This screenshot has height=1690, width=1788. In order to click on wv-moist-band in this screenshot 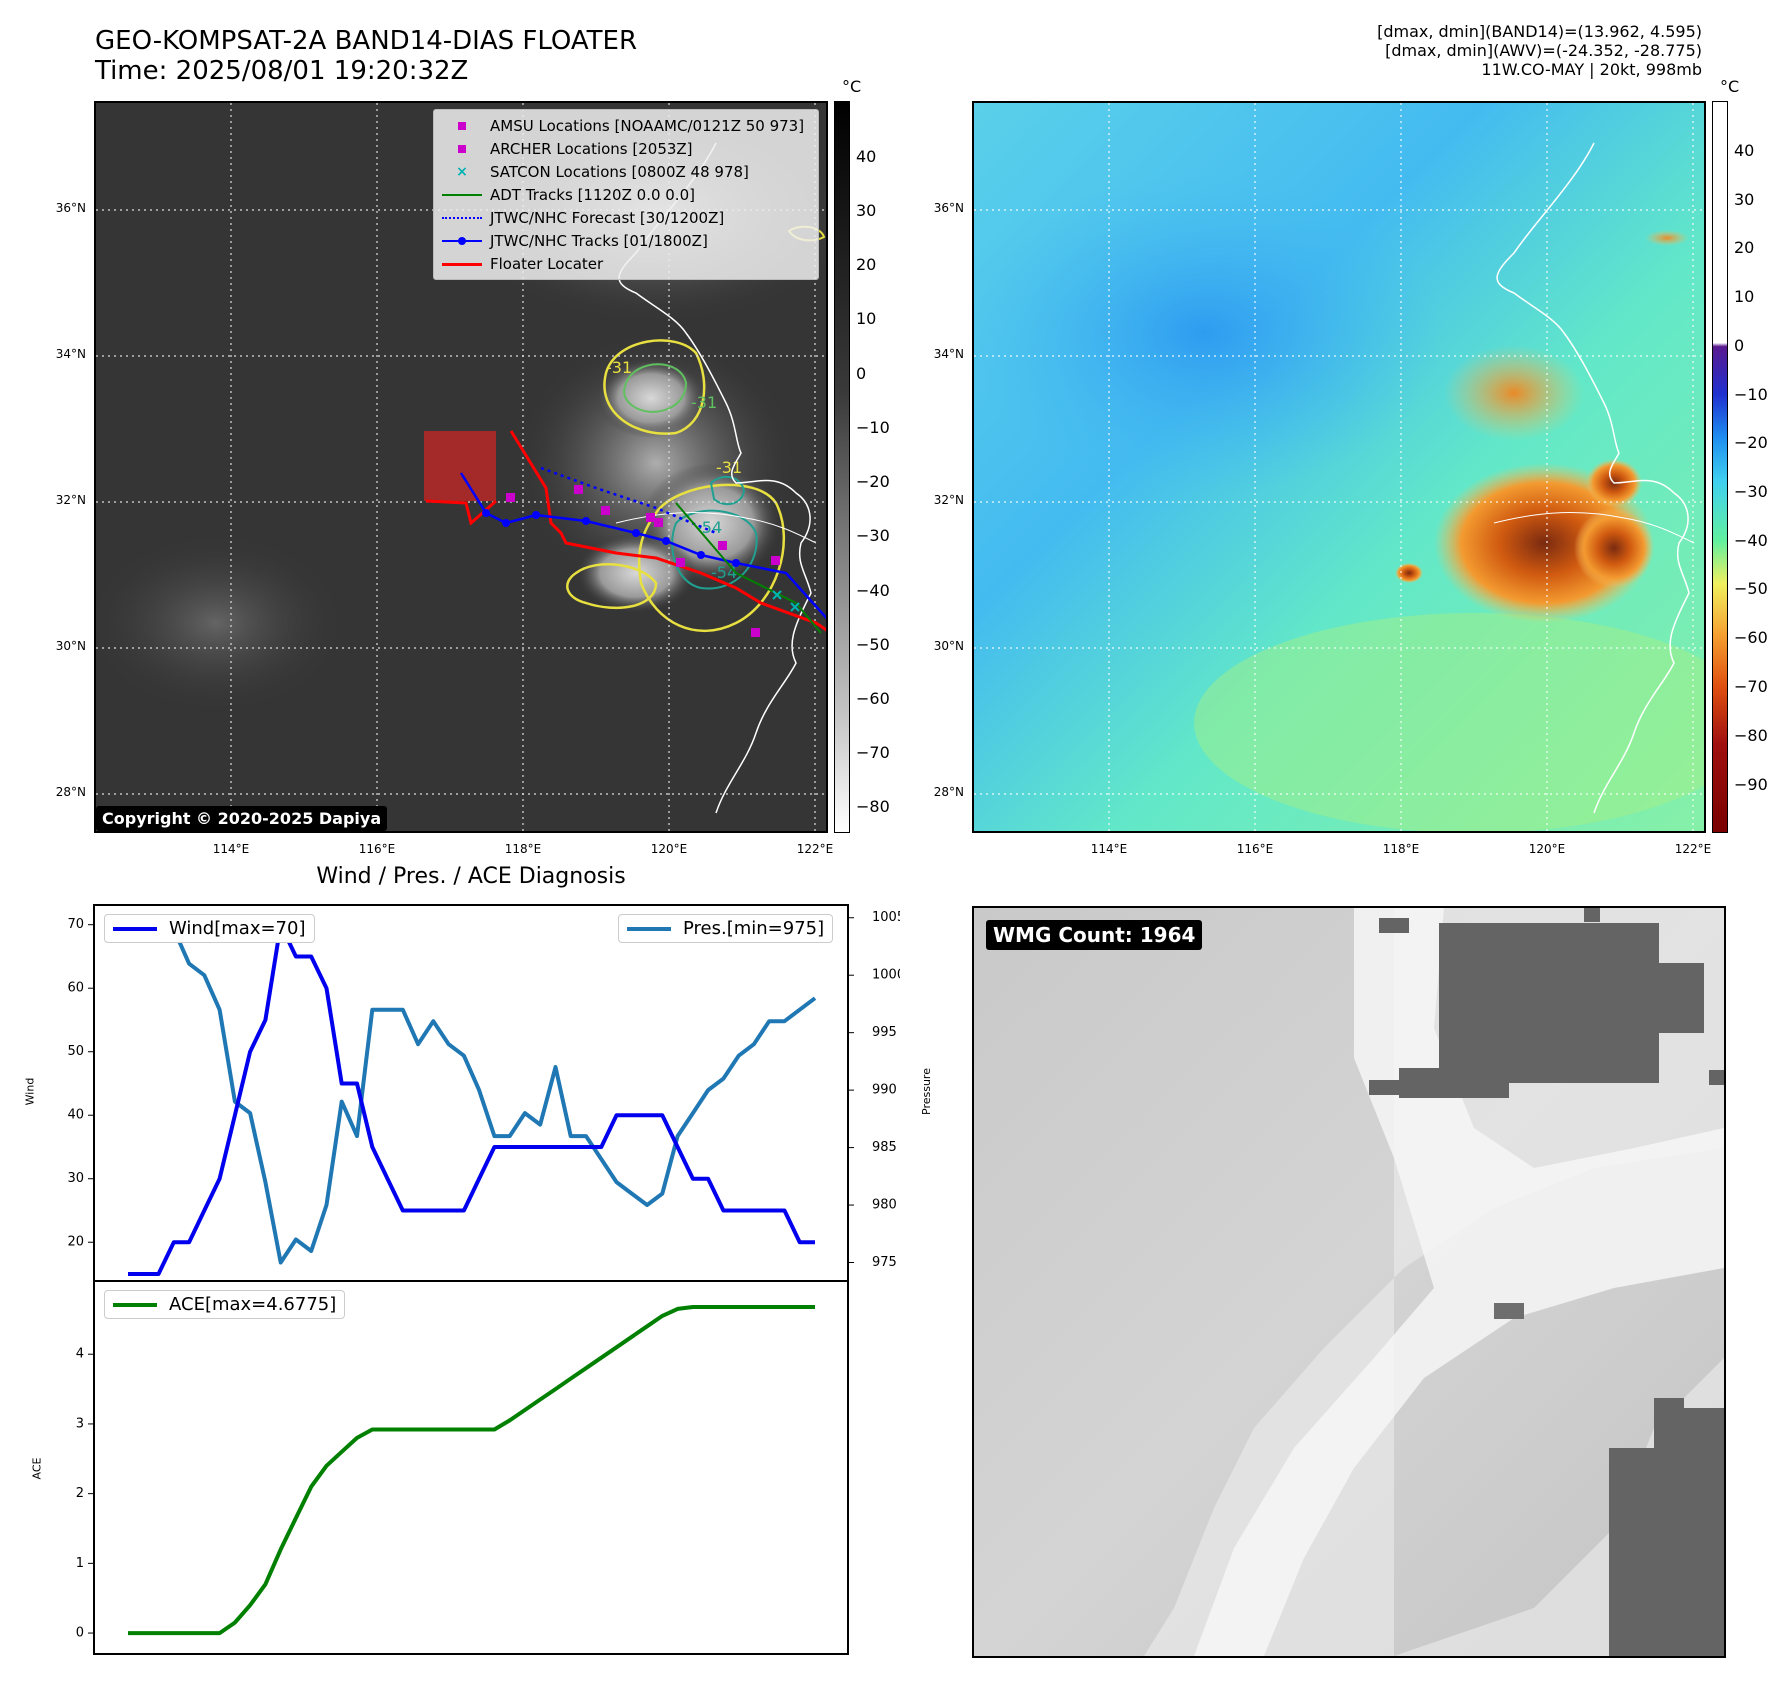, I will do `click(1449, 722)`.